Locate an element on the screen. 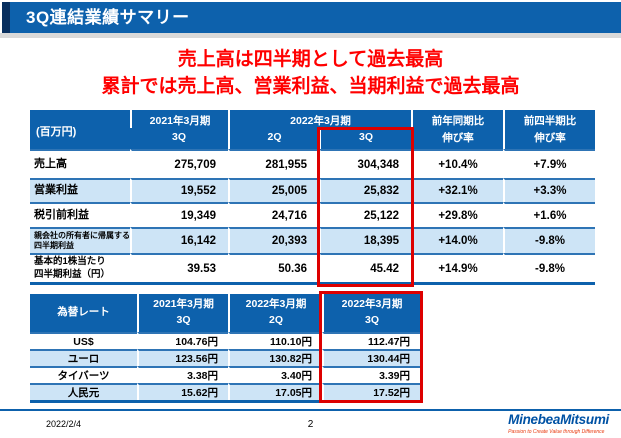 The height and width of the screenshot is (438, 621). value-fy2022-3q: 45.42 is located at coordinates (365, 267).